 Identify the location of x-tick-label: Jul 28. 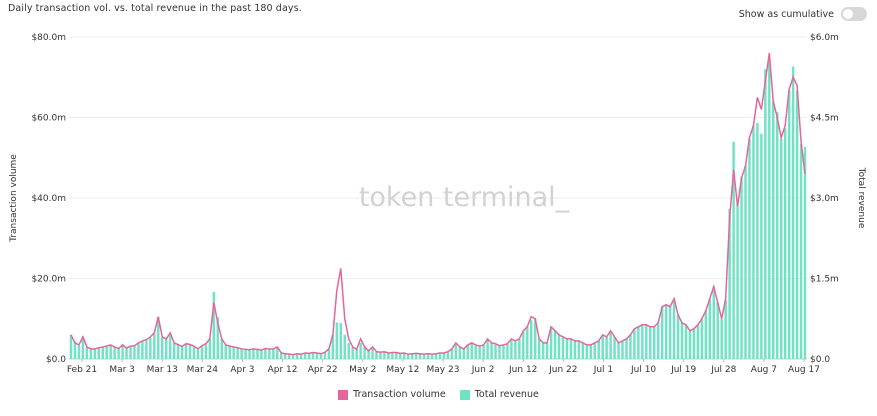
(723, 370).